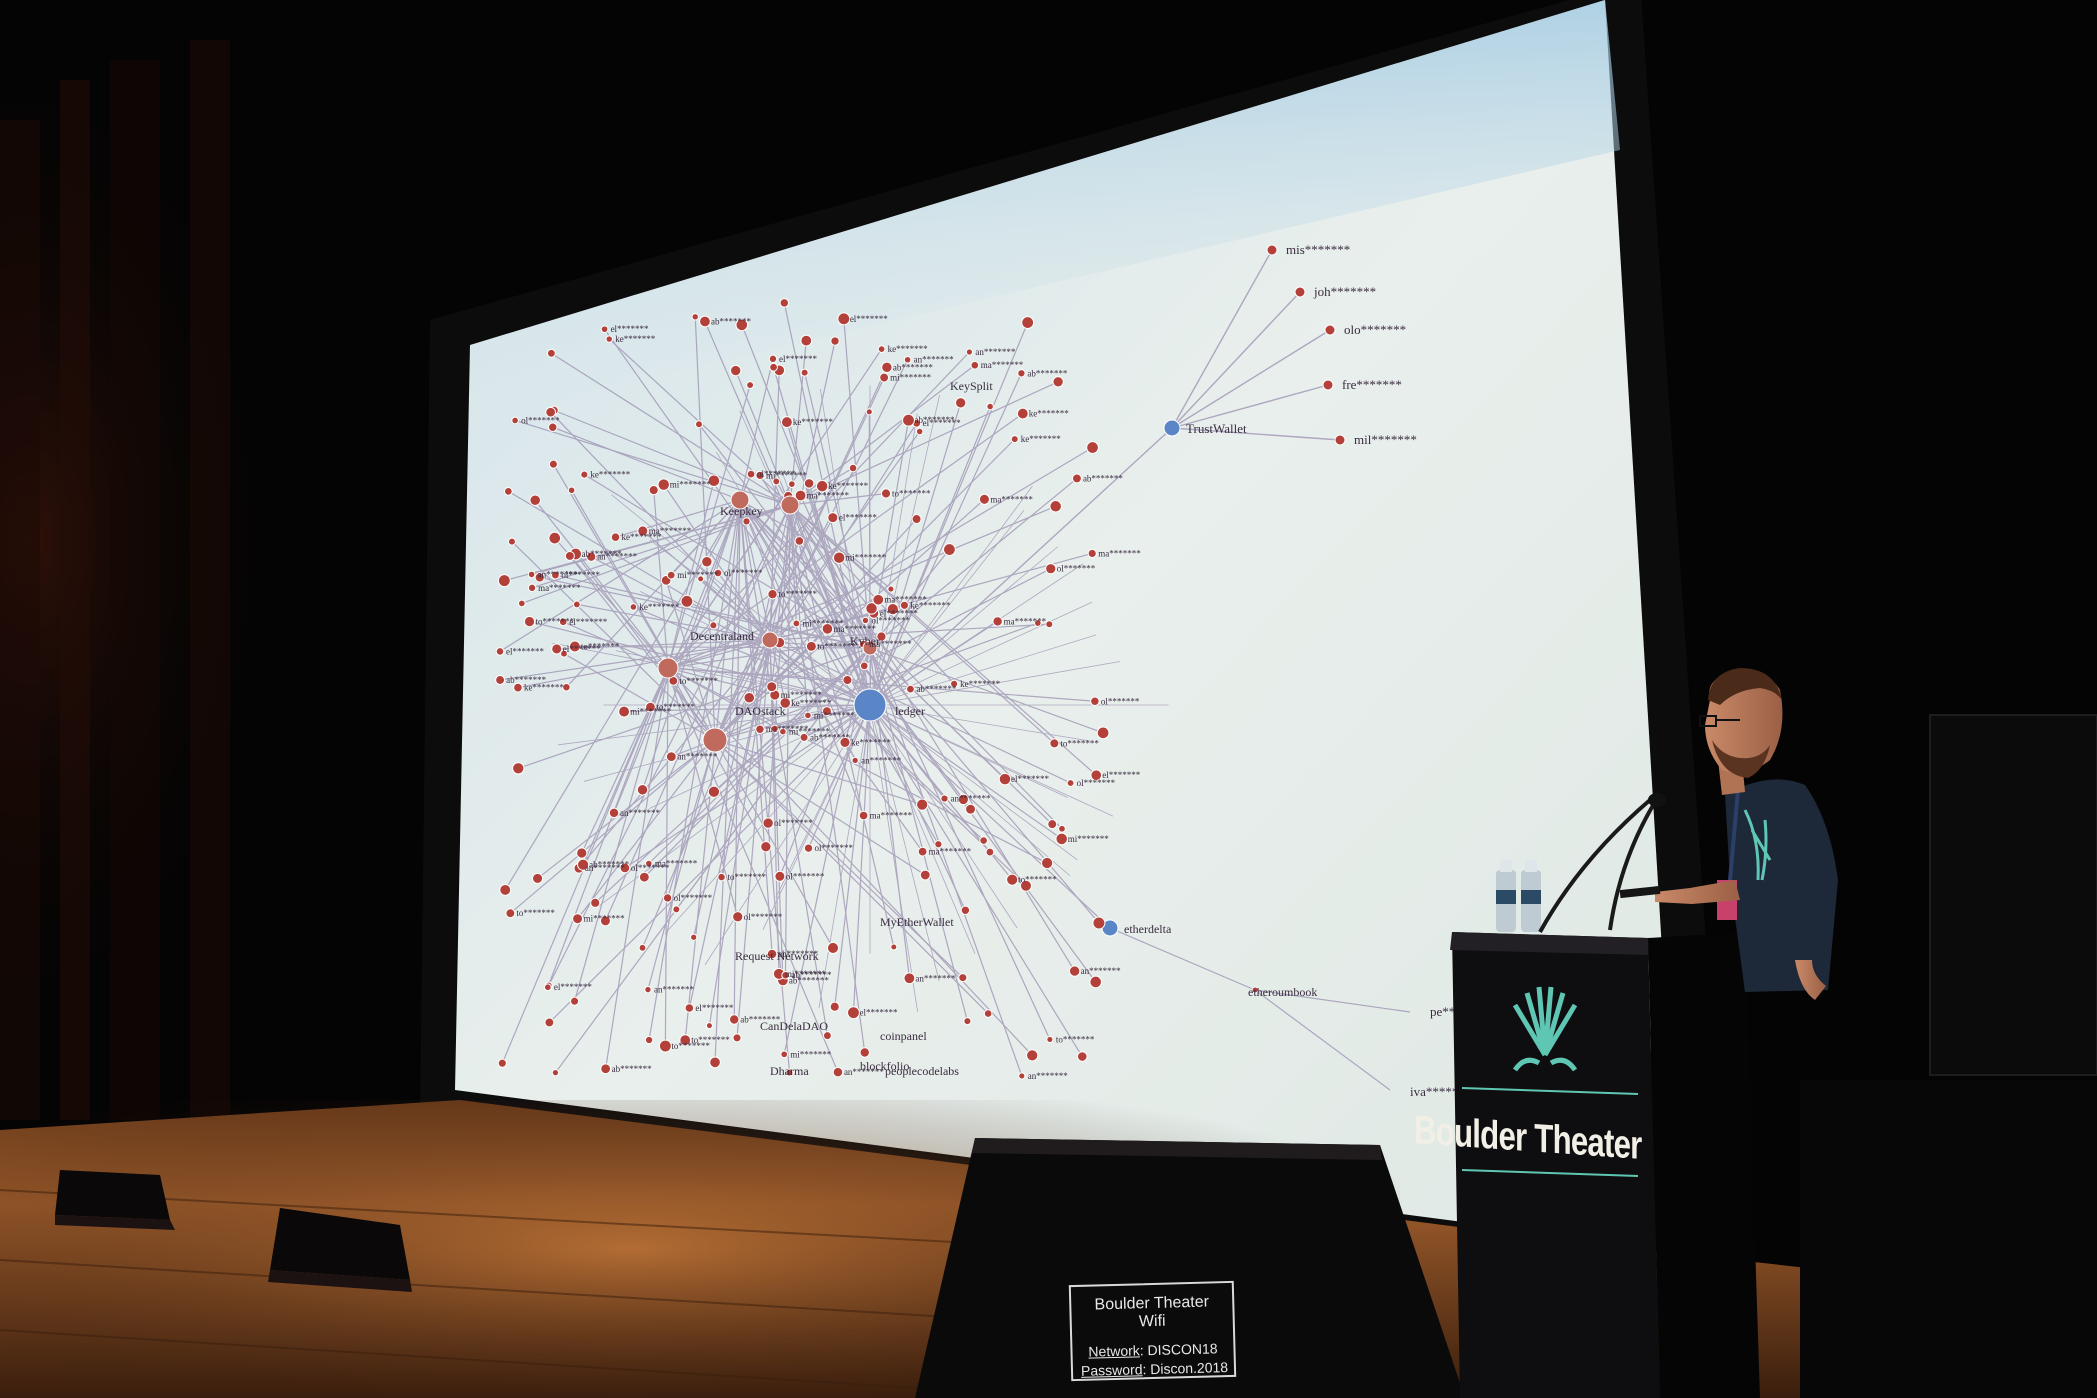  I want to click on hub-label: KeySplit, so click(971, 386).